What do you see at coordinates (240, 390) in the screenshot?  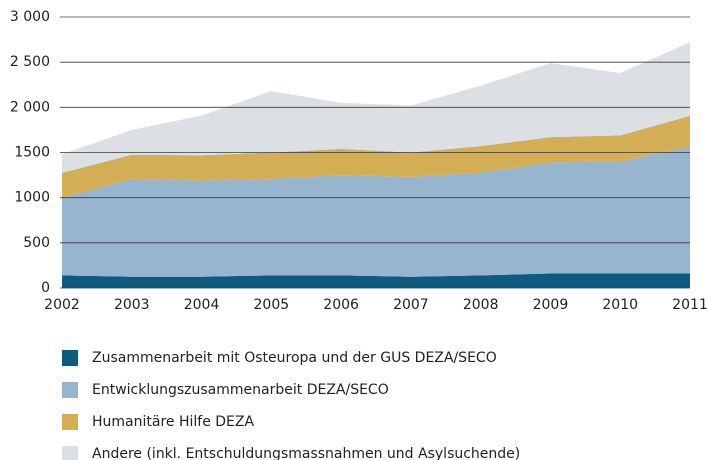 I see `legend-label: Entwicklungszusammenarbeit DEZA/SECO` at bounding box center [240, 390].